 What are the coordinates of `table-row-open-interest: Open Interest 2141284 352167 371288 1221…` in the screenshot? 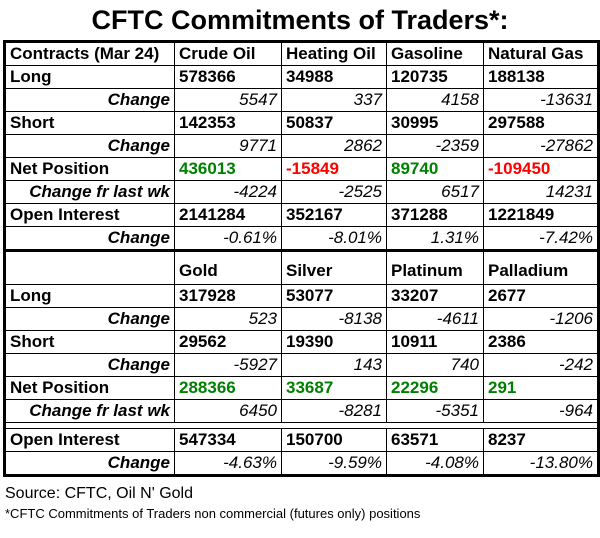 It's located at (301, 215).